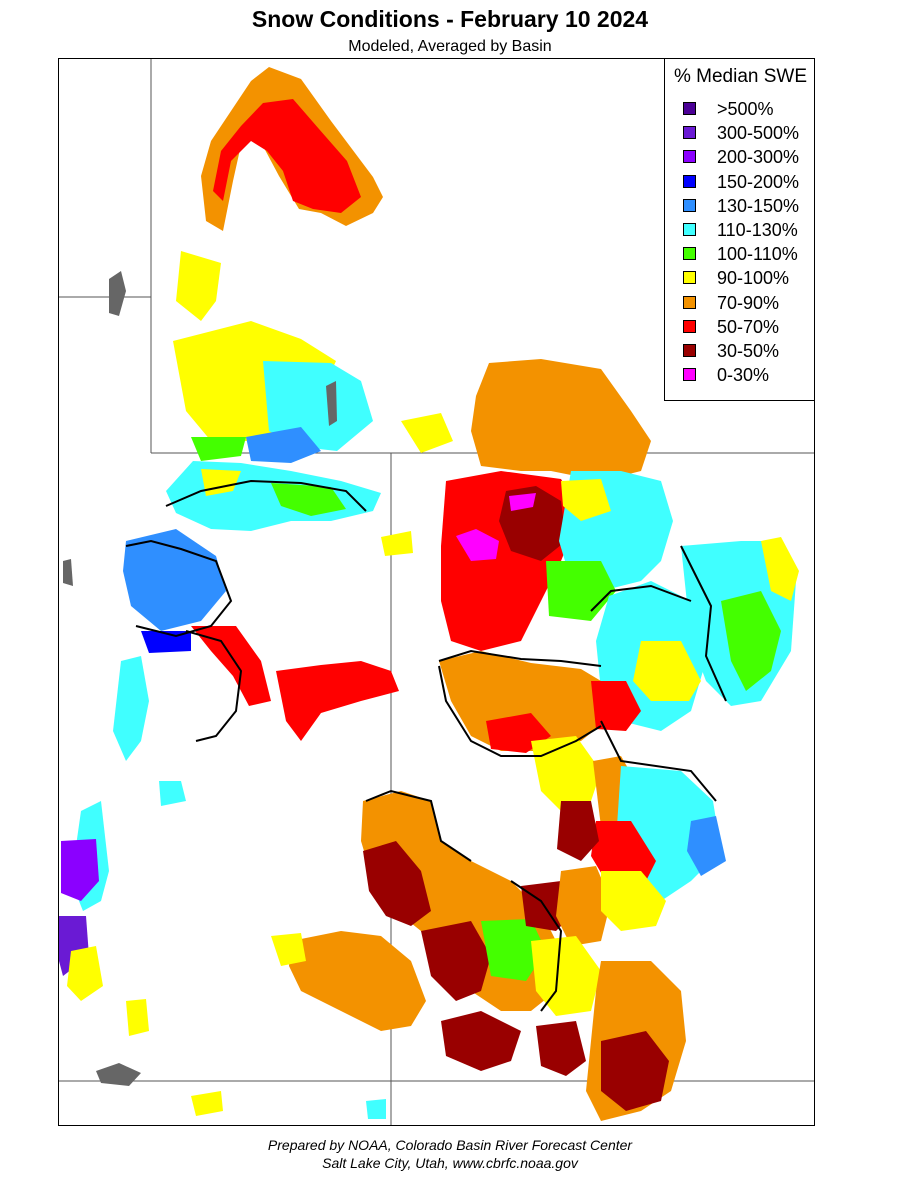  What do you see at coordinates (313, 265) in the screenshot?
I see `upper-green-region` at bounding box center [313, 265].